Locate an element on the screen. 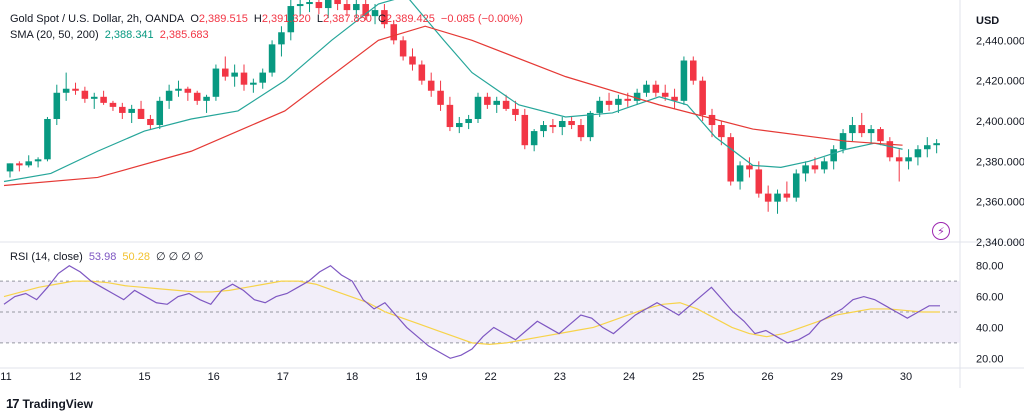 The height and width of the screenshot is (415, 1024). price-tick-label: 2,420.000 is located at coordinates (1000, 82).